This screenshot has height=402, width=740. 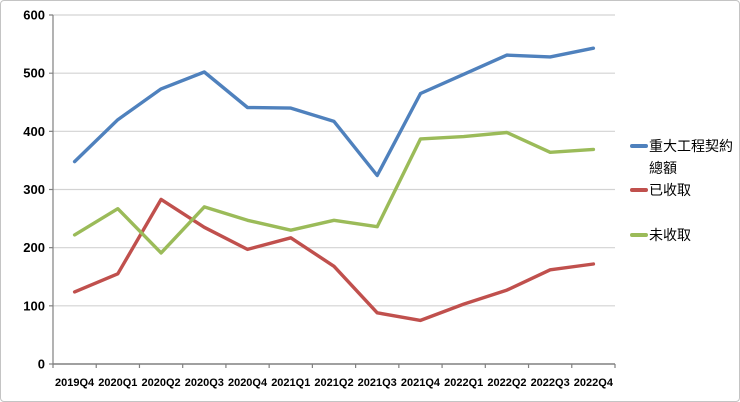 I want to click on legend-label: 已收取, so click(x=670, y=190).